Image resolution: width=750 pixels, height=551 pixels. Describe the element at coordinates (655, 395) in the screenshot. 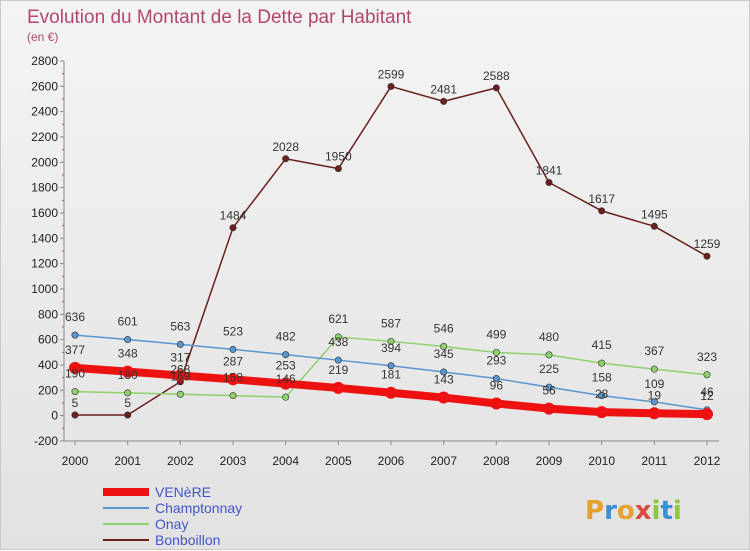

I see `data-label: 19` at that location.